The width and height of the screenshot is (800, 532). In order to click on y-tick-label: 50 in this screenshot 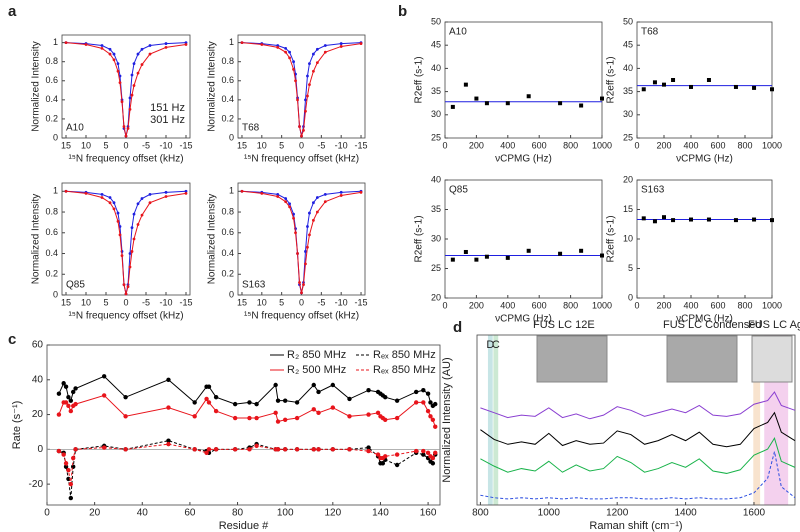, I will do `click(436, 21)`.